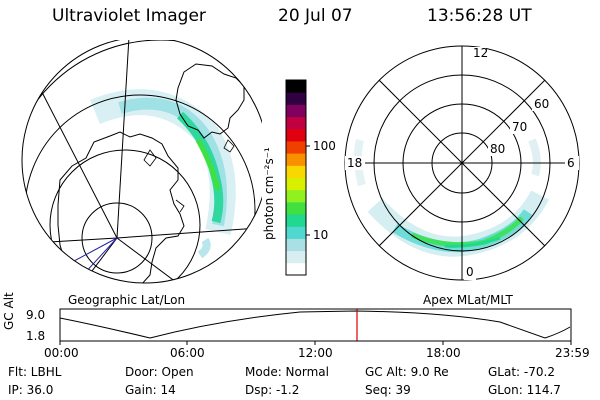  Describe the element at coordinates (9, 311) in the screenshot. I see `timeline-ylabel: GC Alt` at that location.